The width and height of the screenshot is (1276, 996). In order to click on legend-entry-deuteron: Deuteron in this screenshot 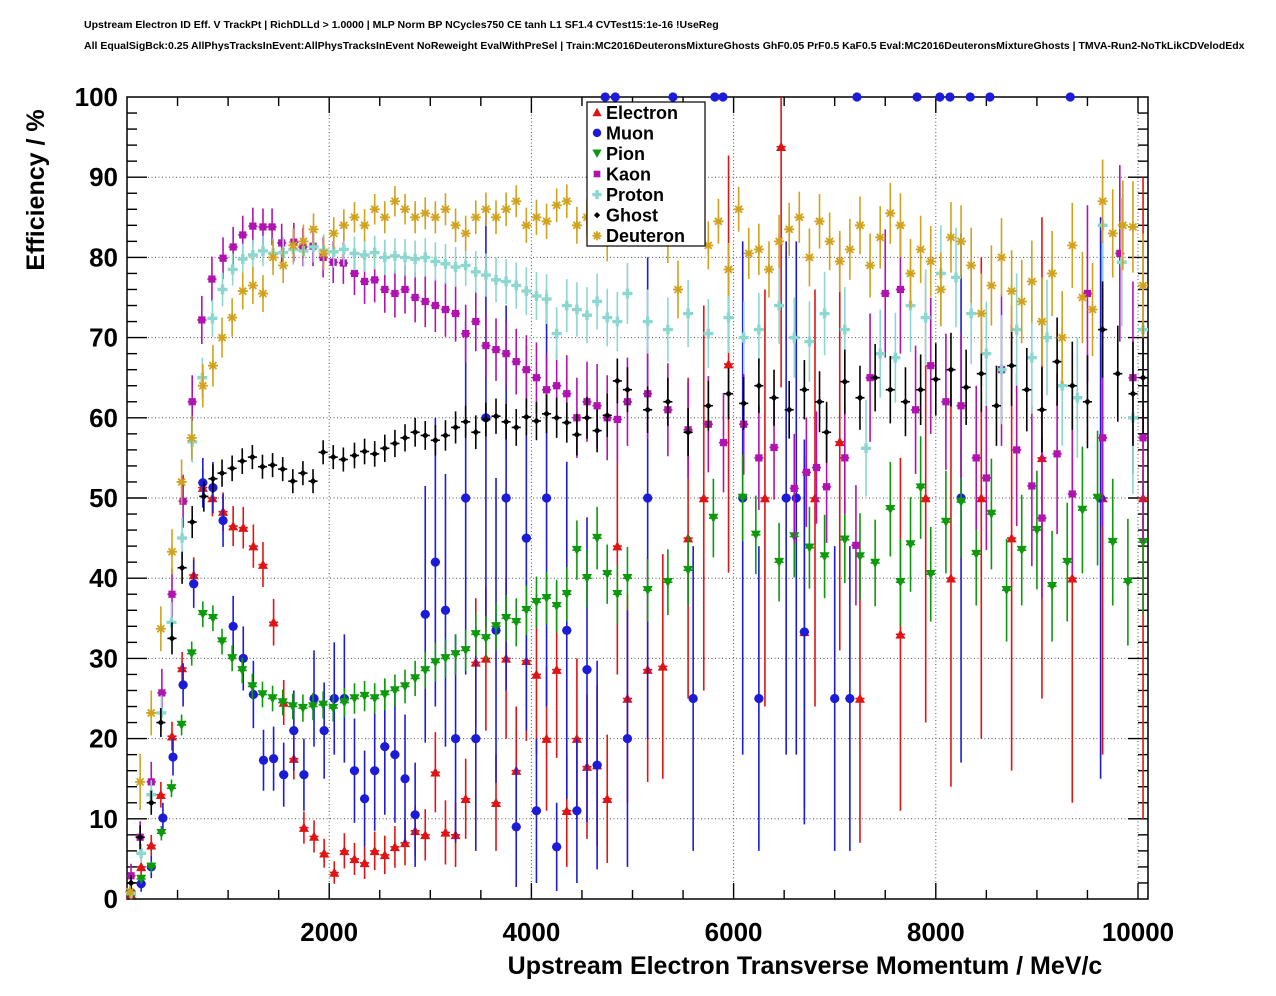, I will do `click(638, 236)`.